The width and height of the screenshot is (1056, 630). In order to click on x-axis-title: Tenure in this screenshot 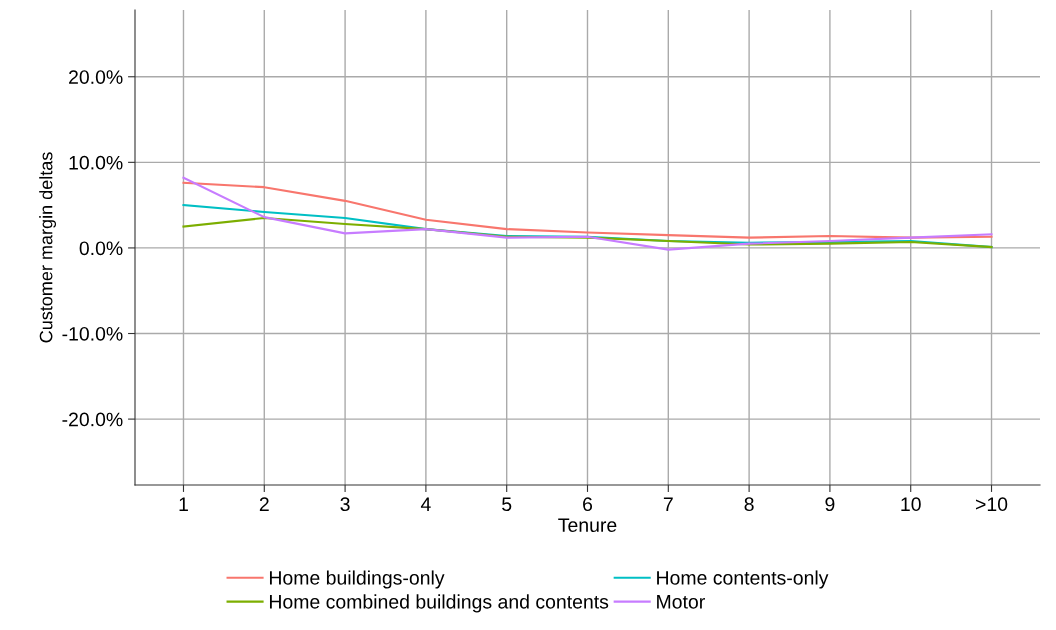, I will do `click(587, 525)`.